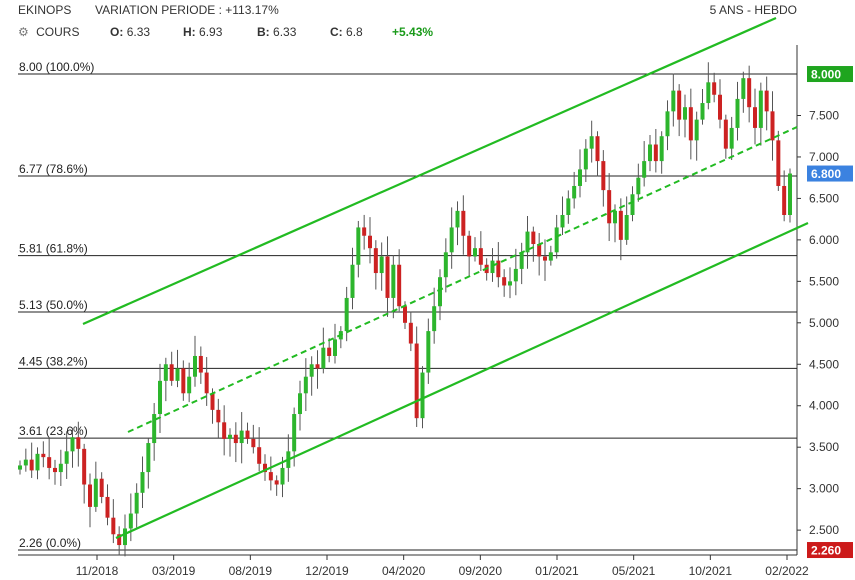  Describe the element at coordinates (404, 571) in the screenshot. I see `x-tick-label: 04/2020` at that location.